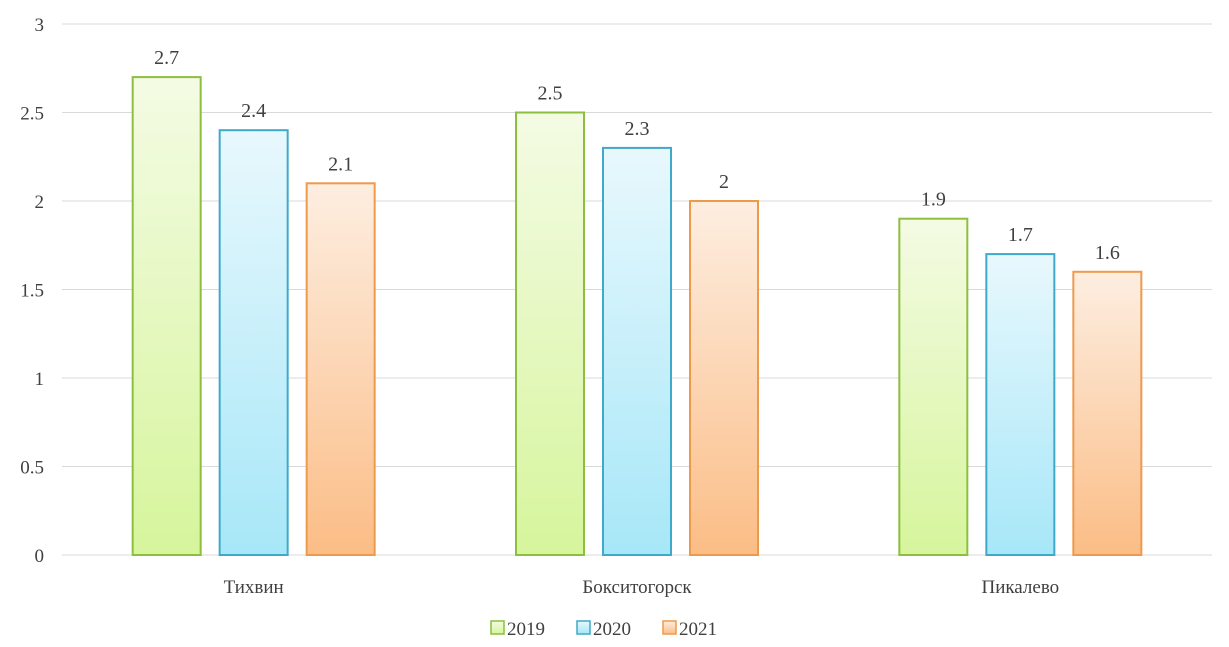 The height and width of the screenshot is (647, 1229). I want to click on legend-item-2020: 2020, so click(603, 629).